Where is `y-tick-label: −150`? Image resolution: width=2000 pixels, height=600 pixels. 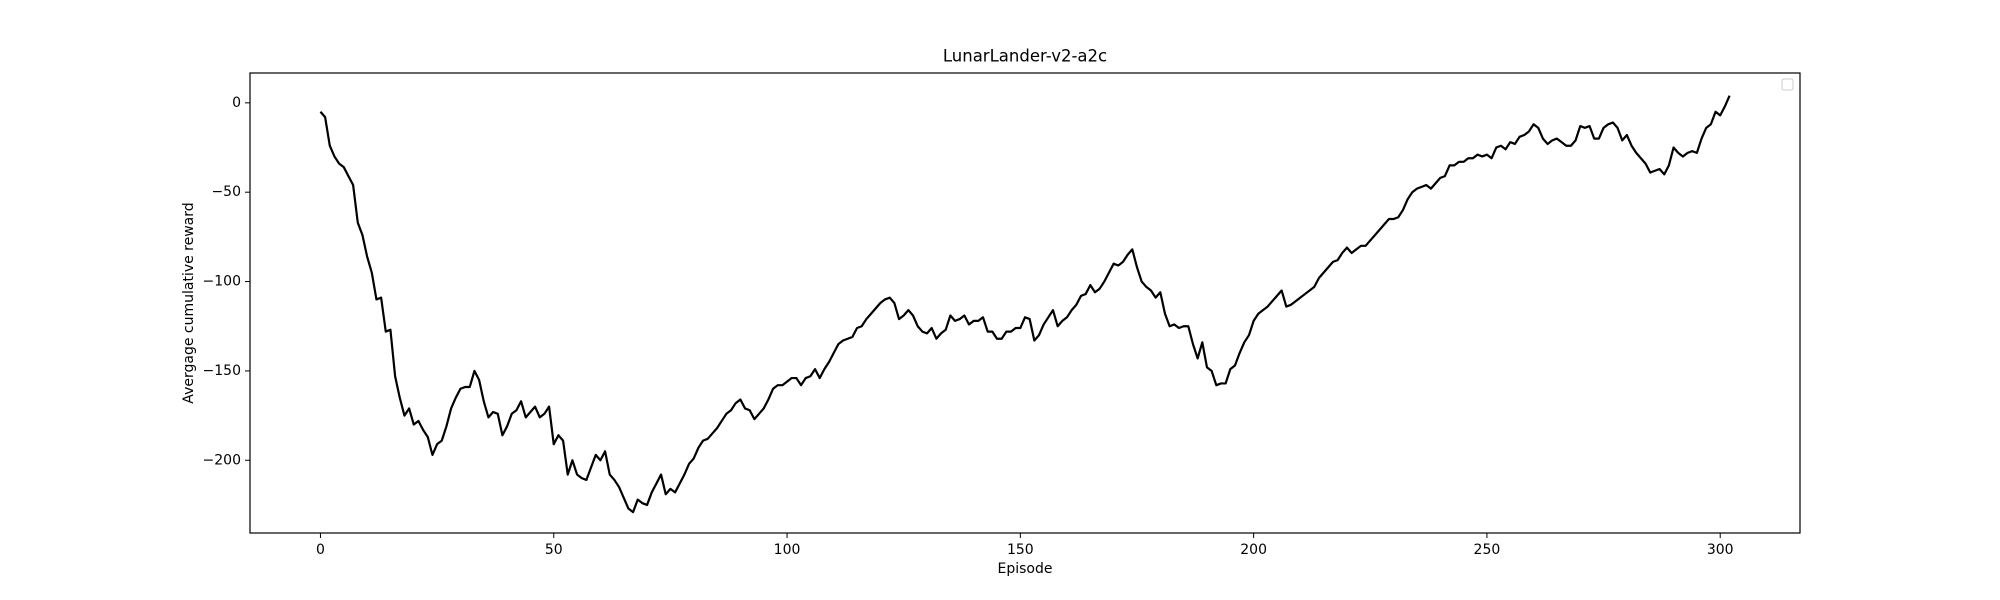 y-tick-label: −150 is located at coordinates (222, 371).